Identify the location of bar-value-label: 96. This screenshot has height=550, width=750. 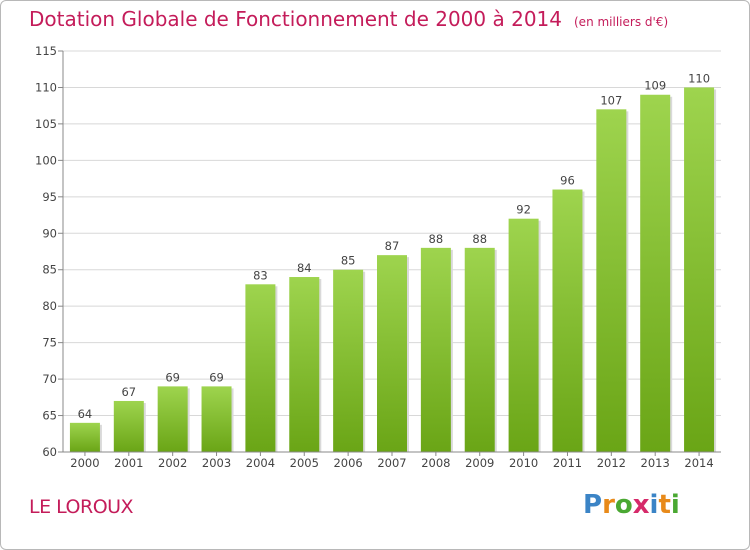
(567, 181).